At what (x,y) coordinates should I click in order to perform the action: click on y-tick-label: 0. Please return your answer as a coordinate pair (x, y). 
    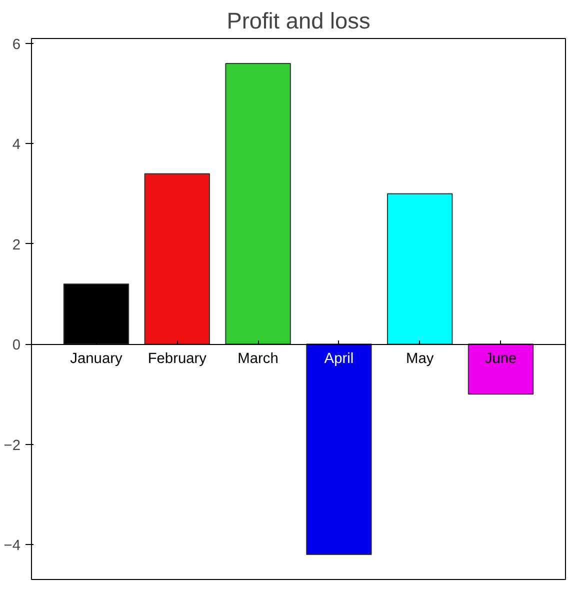
    Looking at the image, I should click on (16, 346).